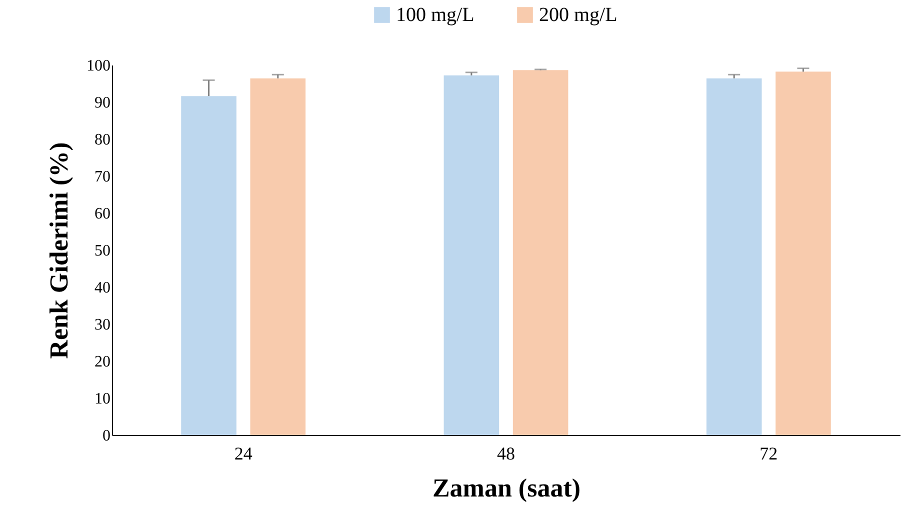 Image resolution: width=901 pixels, height=522 pixels. I want to click on x-tick-label: 72, so click(769, 454).